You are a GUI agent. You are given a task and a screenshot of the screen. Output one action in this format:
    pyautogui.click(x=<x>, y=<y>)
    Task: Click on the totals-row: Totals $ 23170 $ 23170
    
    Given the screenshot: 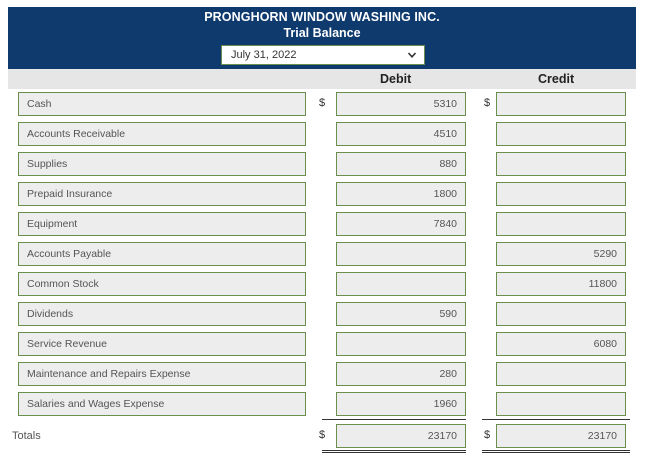 What is the action you would take?
    pyautogui.click(x=327, y=436)
    